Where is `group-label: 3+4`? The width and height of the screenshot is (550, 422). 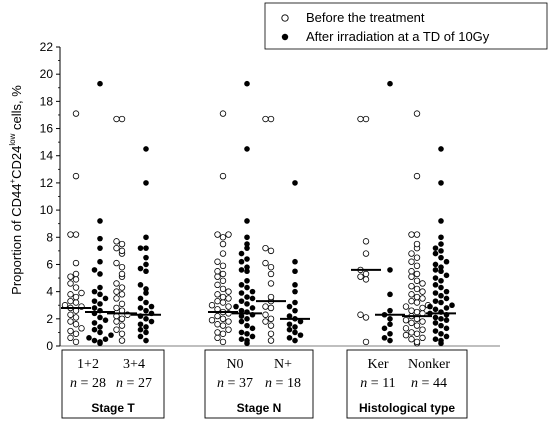
group-label: 3+4 is located at coordinates (134, 364).